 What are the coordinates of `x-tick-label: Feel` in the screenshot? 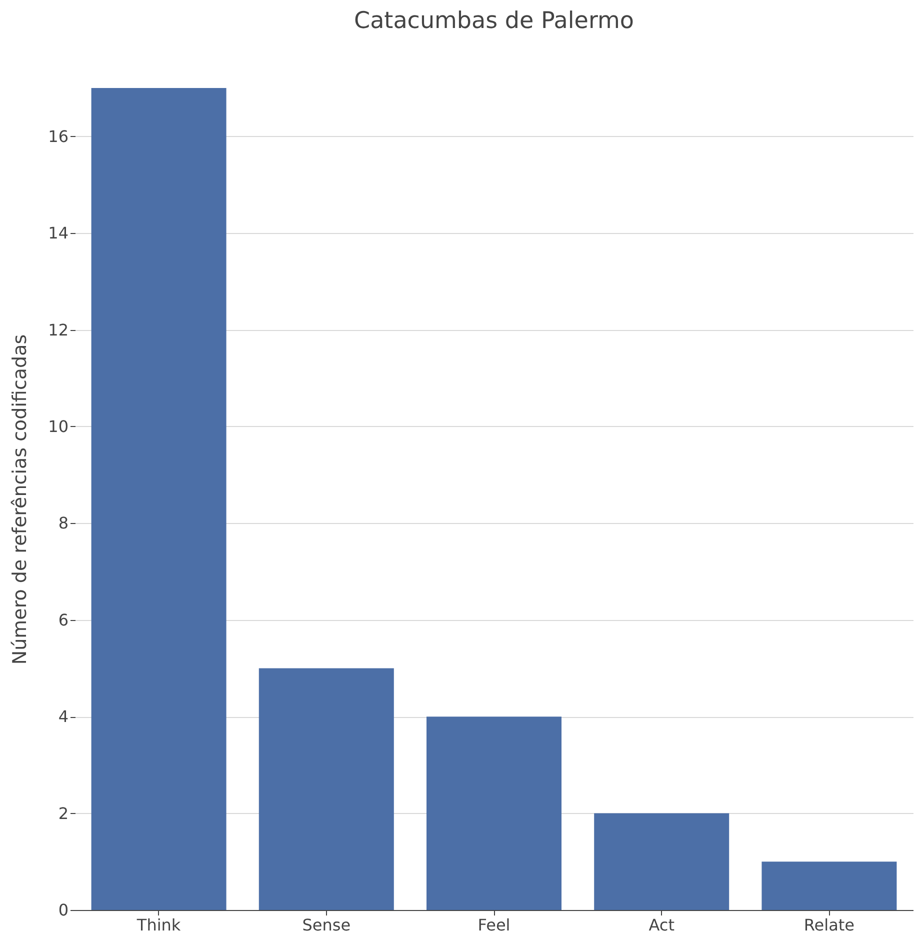 It's located at (494, 925).